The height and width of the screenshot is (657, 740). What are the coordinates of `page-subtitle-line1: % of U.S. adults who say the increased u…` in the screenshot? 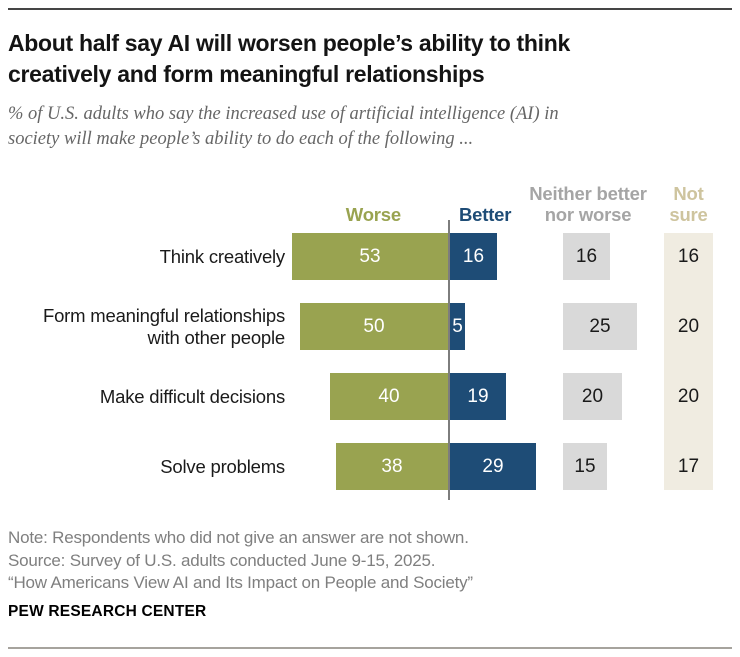 It's located at (283, 114).